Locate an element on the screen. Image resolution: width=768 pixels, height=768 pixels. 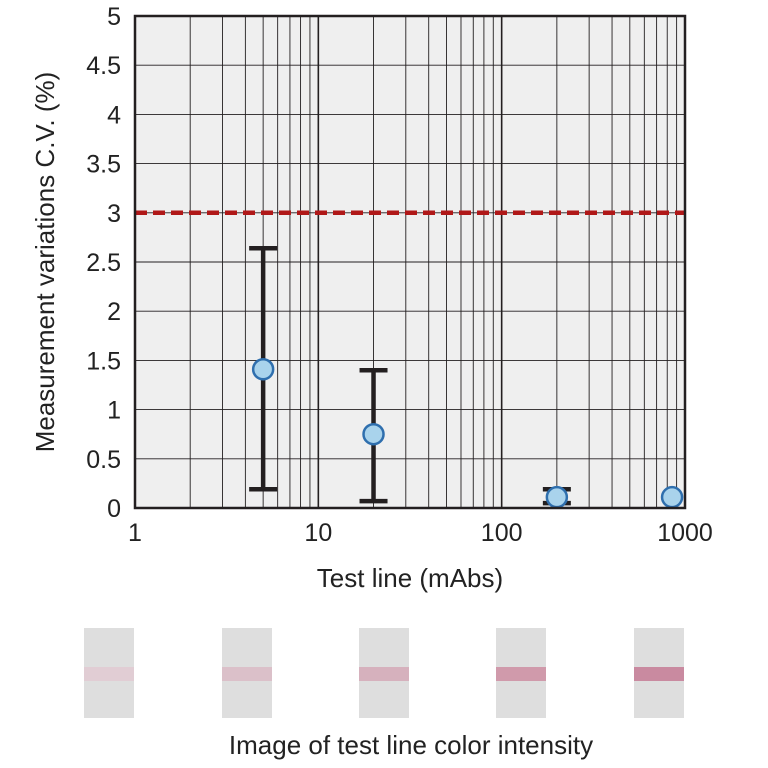
y-tick-label: 3 is located at coordinates (114, 214).